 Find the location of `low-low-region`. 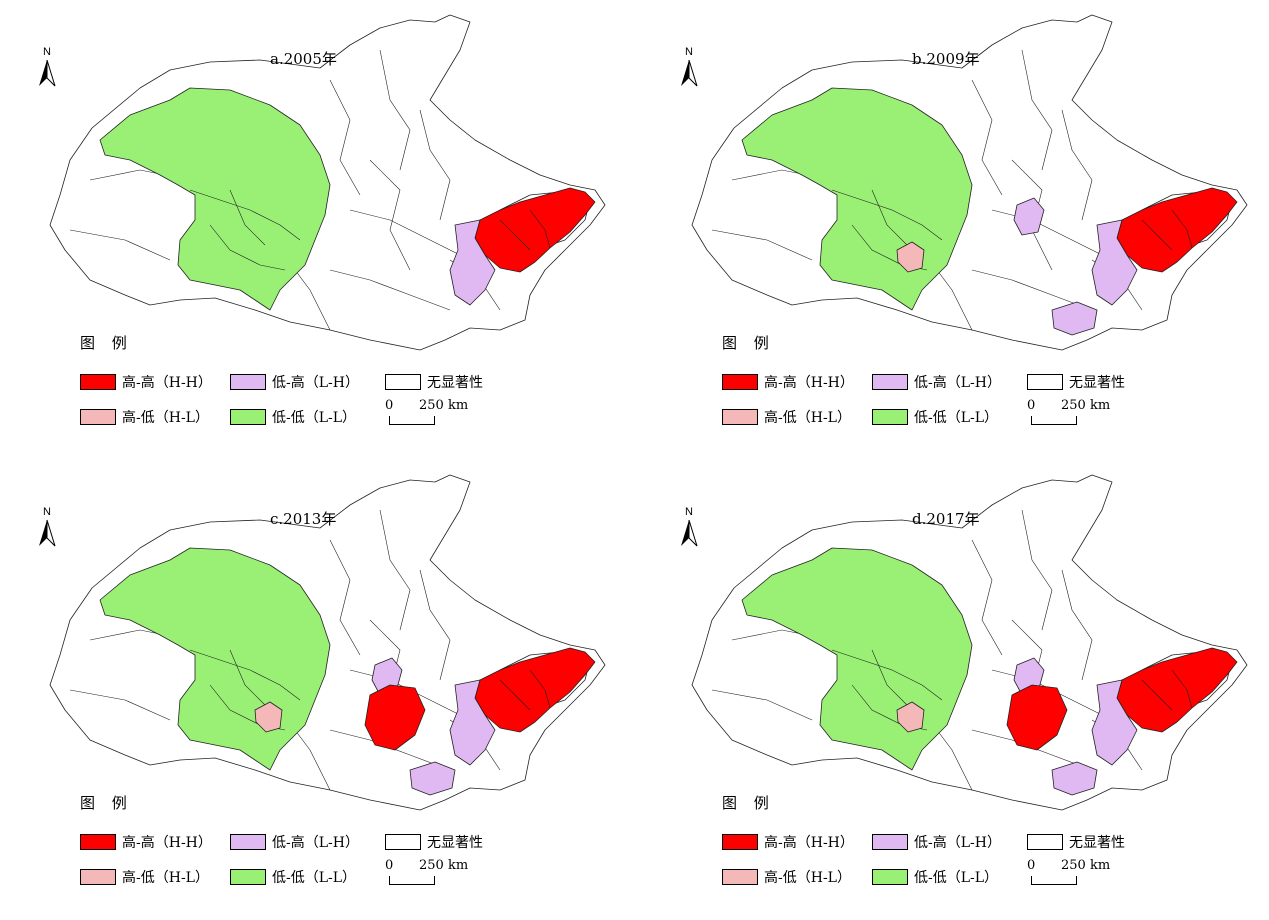

low-low-region is located at coordinates (215, 199).